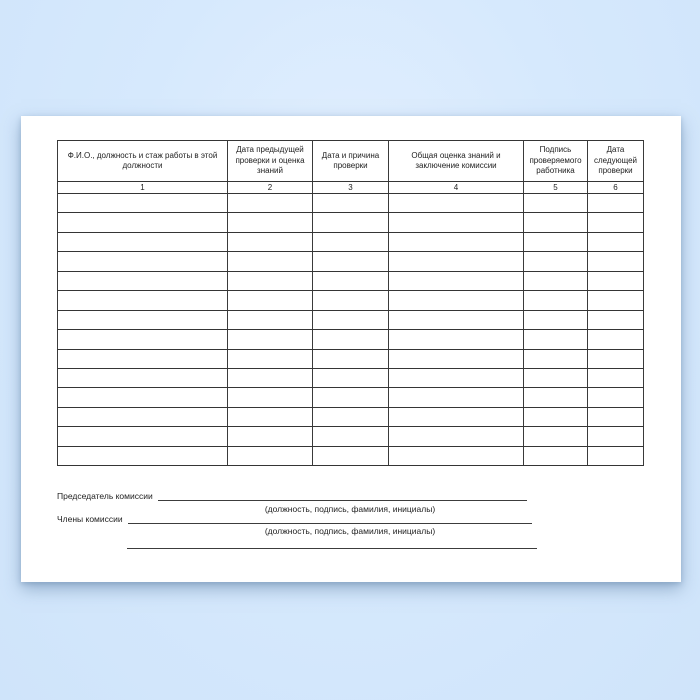 The height and width of the screenshot is (700, 700). What do you see at coordinates (615, 187) in the screenshot?
I see `column-number: 6` at bounding box center [615, 187].